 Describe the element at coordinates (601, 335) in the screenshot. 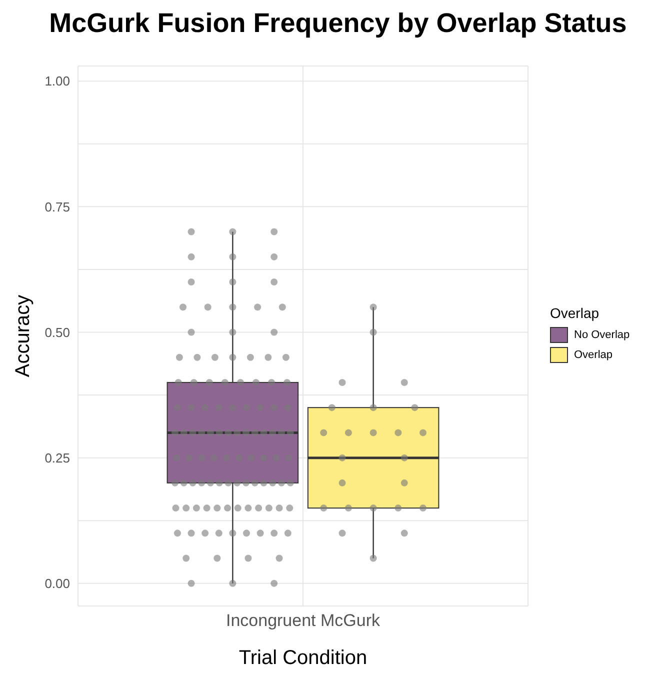

I see `legend-label: No Overlap` at that location.